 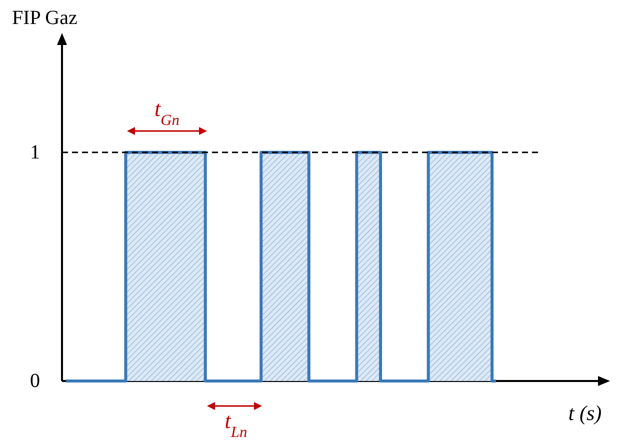 I want to click on y-axis-title: FIP Gaz, so click(x=45, y=18).